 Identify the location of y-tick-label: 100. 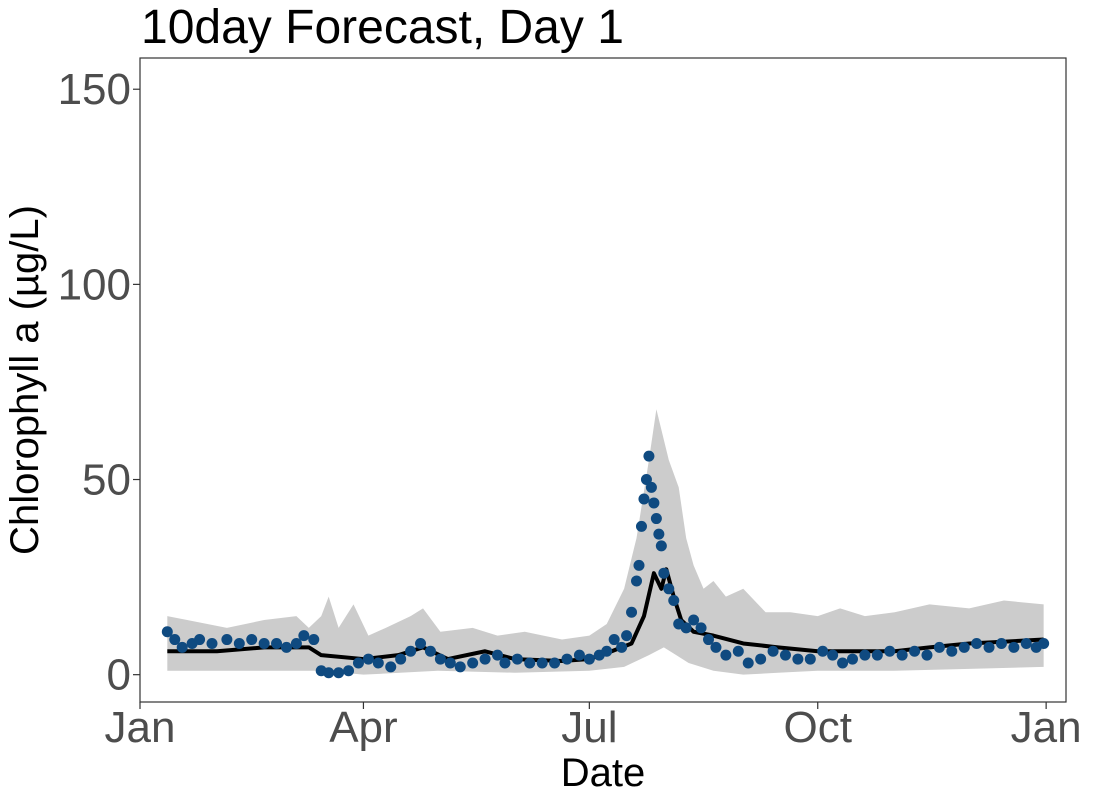
(94, 284).